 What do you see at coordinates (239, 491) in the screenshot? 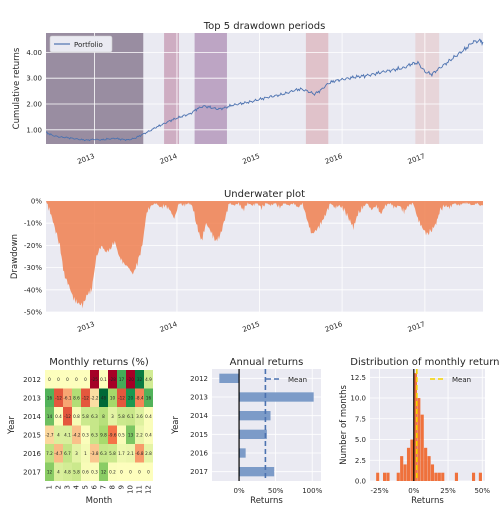
I see `x-tick-label: 0%` at bounding box center [239, 491].